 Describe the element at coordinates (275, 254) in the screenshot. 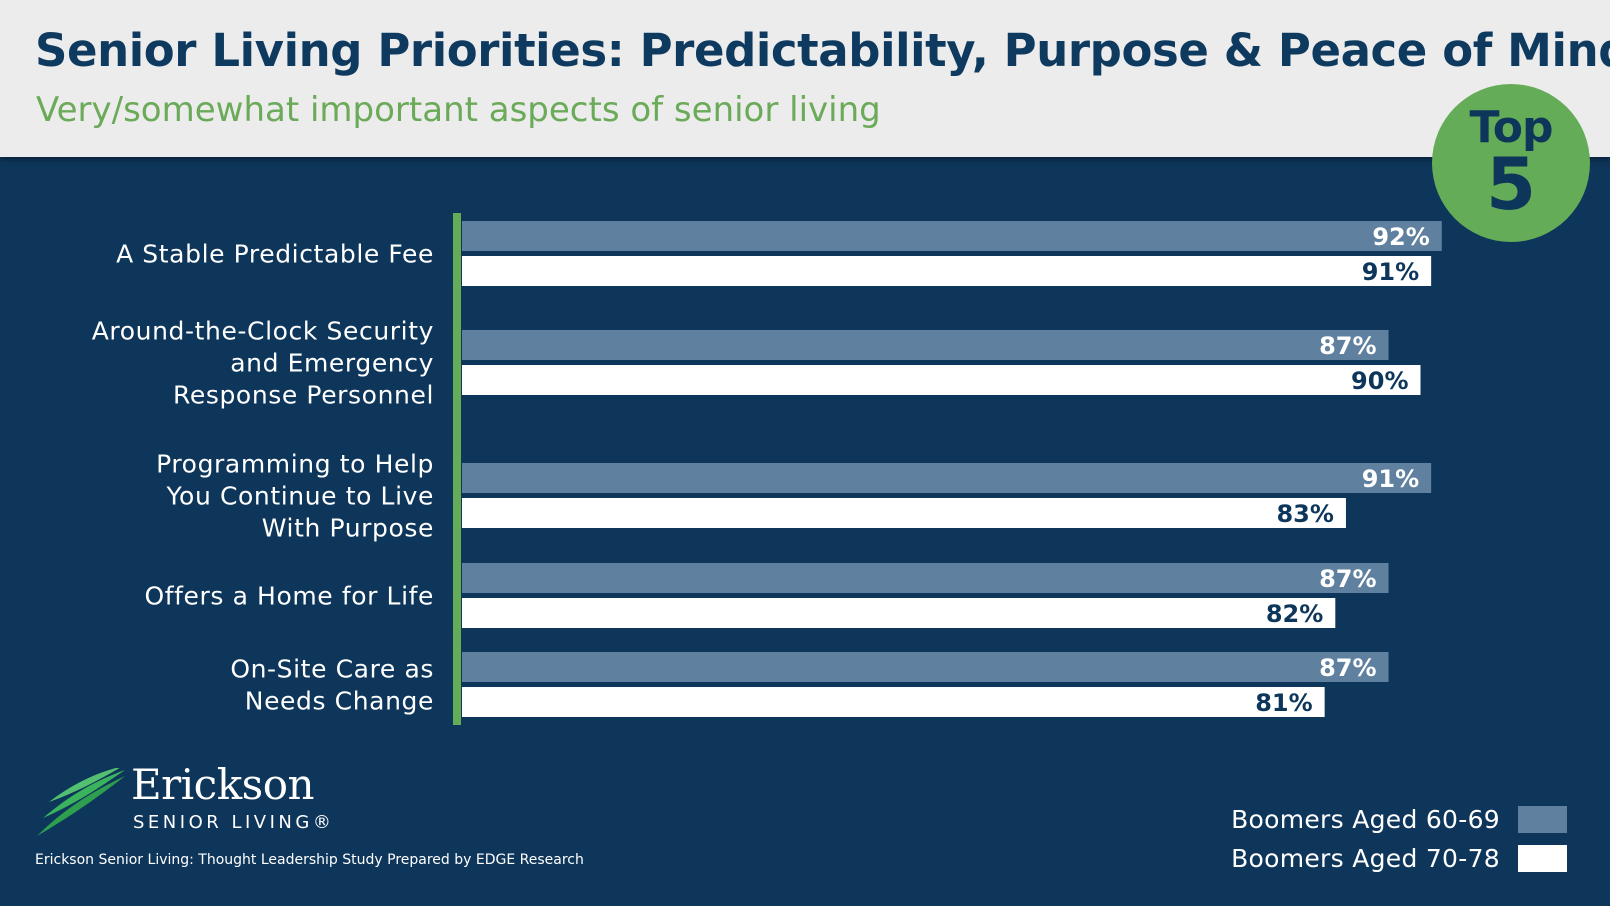

I see `category-label-1: A Stable Predictable Fee` at that location.